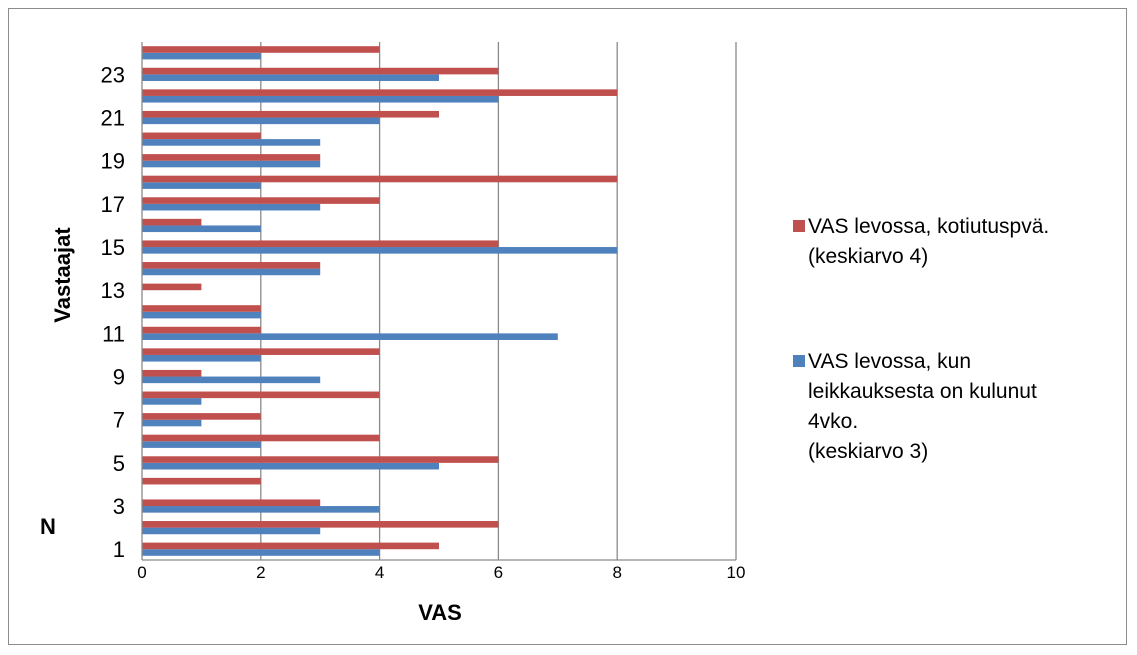 The image size is (1137, 655). I want to click on y-tick-label: 3, so click(119, 506).